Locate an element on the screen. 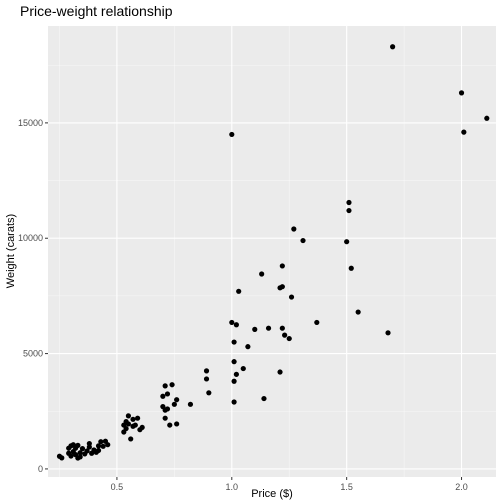 This screenshot has height=504, width=504. y-tick-label: 10000 is located at coordinates (30, 238).